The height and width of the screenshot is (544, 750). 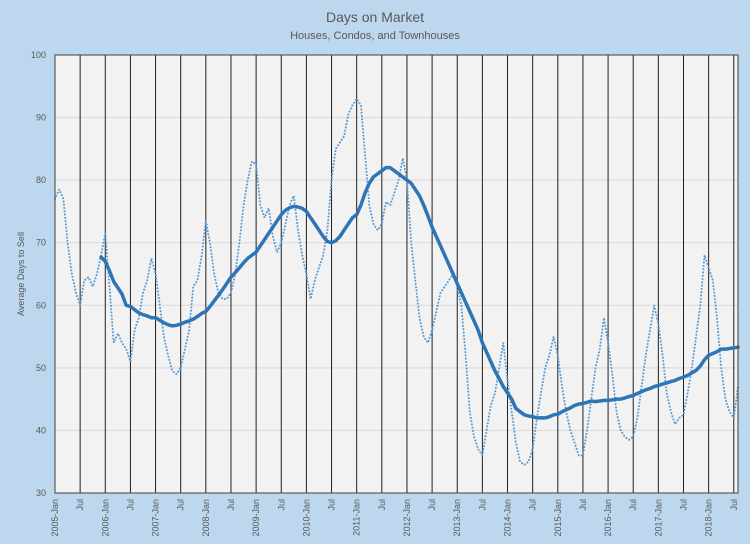 I want to click on x-tick-label: 2009-Jan, so click(x=256, y=518).